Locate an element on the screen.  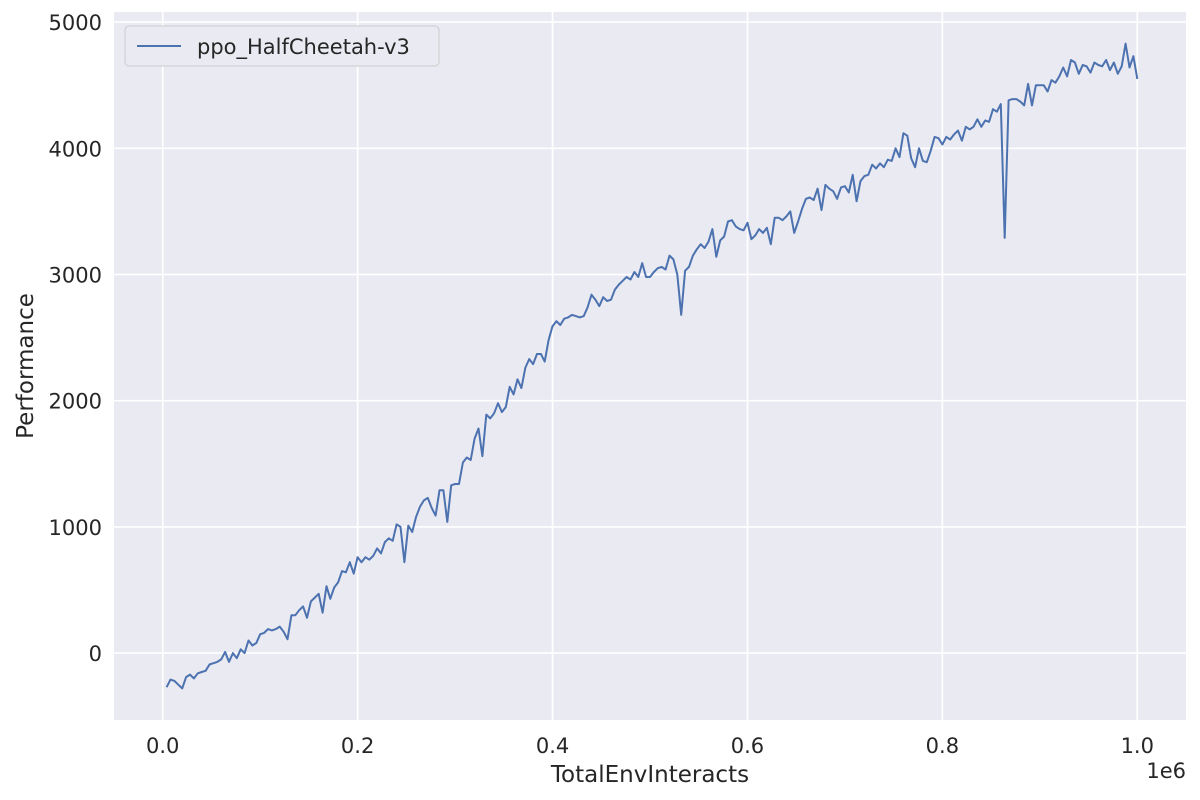
legend-label-ppo-halfcheetah: ppo_HalfCheetah-v3 is located at coordinates (303, 47).